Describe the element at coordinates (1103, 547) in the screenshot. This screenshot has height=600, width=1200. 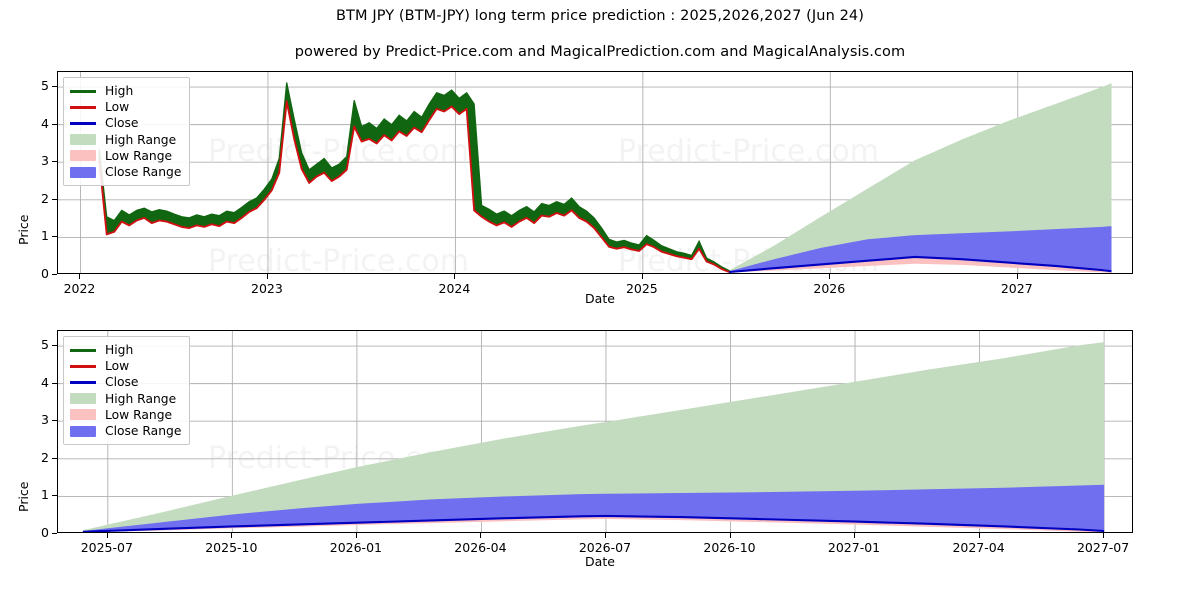
I see `x-tick-label: 2027-07` at that location.